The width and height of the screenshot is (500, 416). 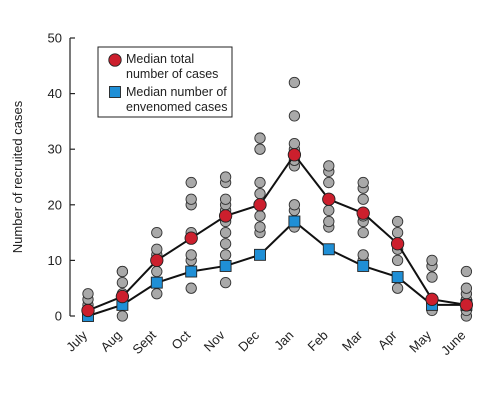 What do you see at coordinates (214, 340) in the screenshot?
I see `x-tick-label: Nov` at bounding box center [214, 340].